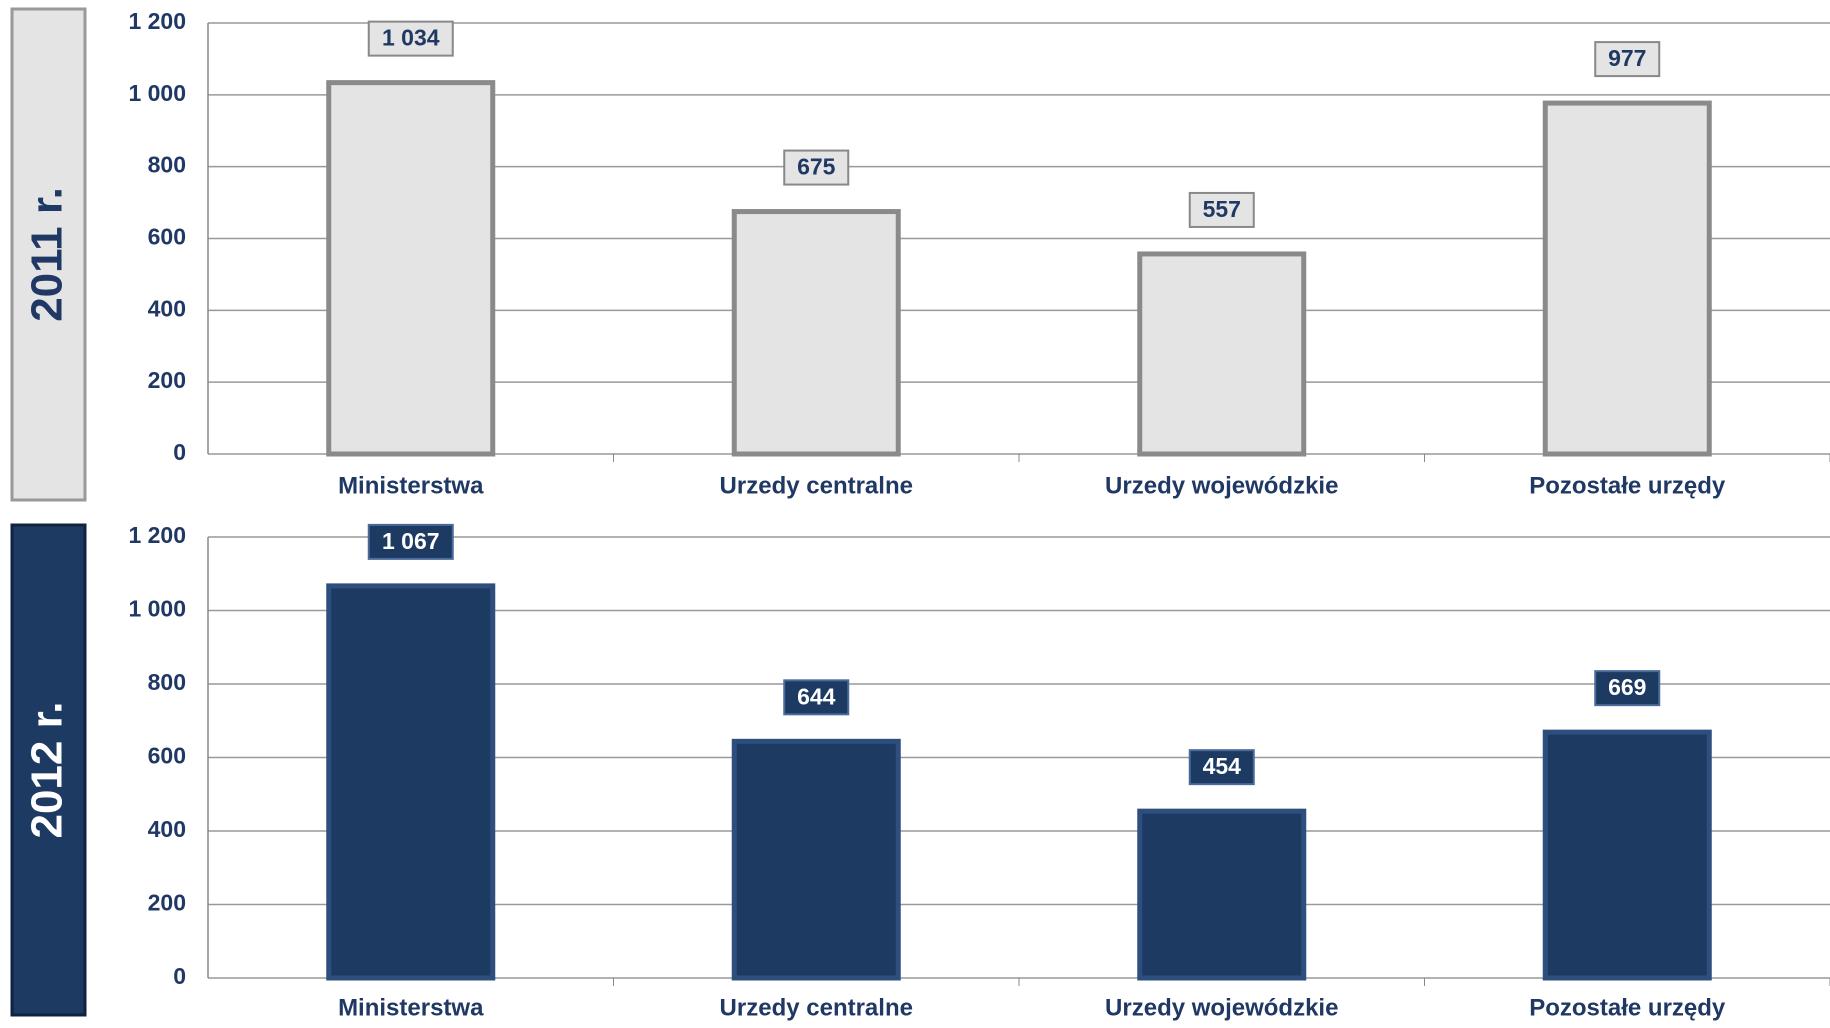 The width and height of the screenshot is (1830, 1028). I want to click on panel-label: 2012 r., so click(47, 769).